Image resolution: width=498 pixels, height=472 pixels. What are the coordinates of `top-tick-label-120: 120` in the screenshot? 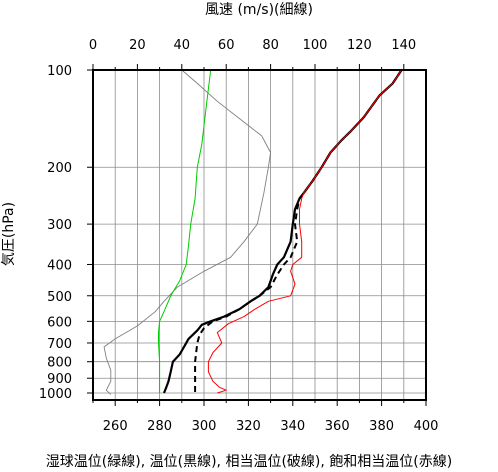 It's located at (359, 45).